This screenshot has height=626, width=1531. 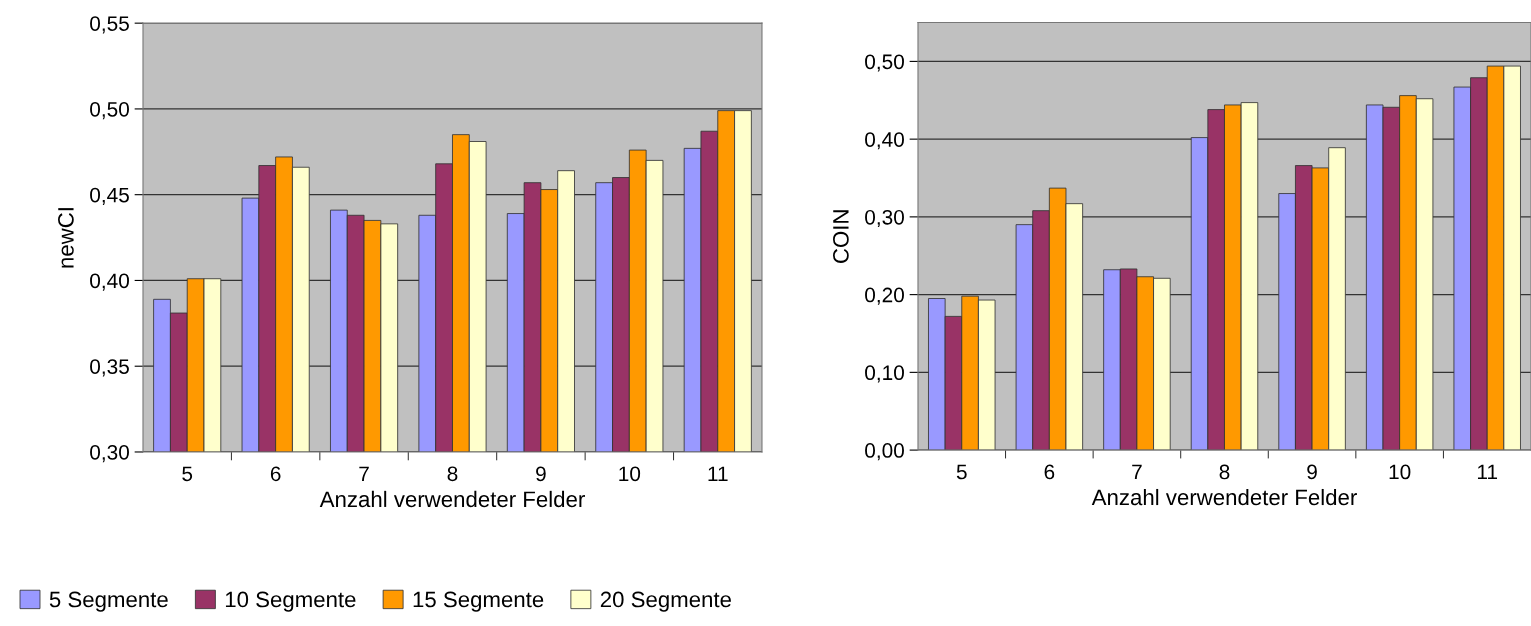 What do you see at coordinates (841, 236) in the screenshot?
I see `y-axis-title: COIN` at bounding box center [841, 236].